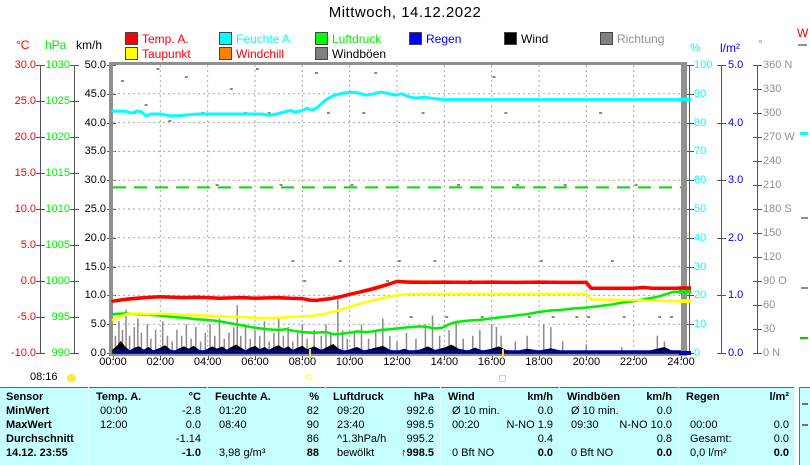  I want to click on axis-tick-label-km-h: 25.0, so click(95, 209).